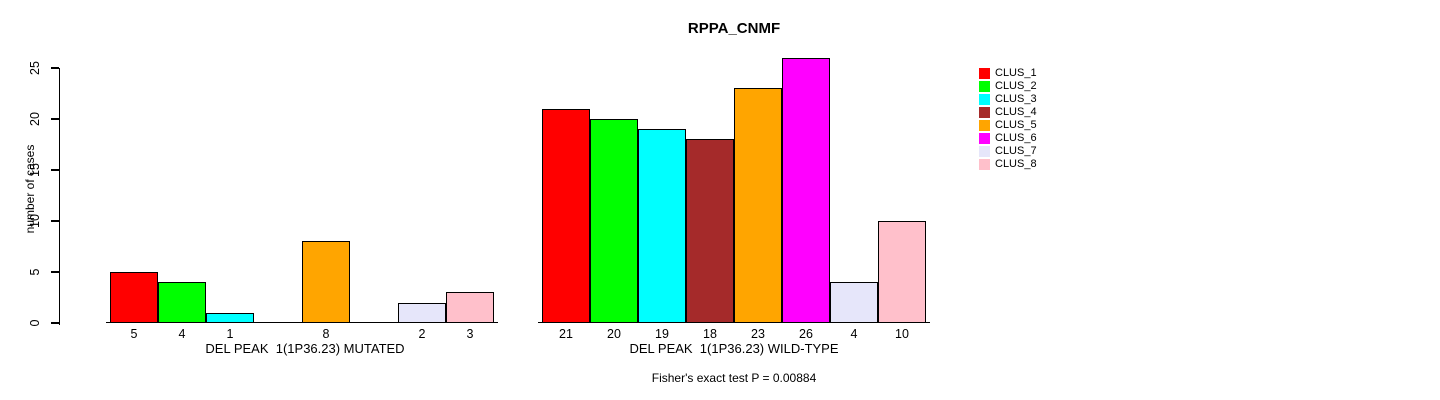 This screenshot has height=400, width=1440. I want to click on legend-label: CLUS_6, so click(1016, 138).